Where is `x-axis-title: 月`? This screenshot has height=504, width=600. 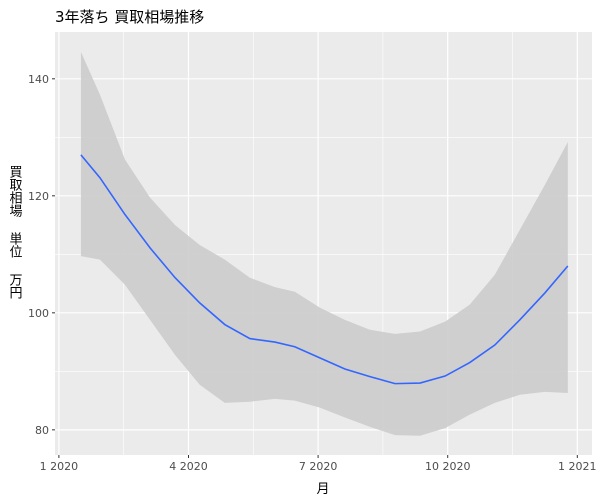
x-axis-title: 月 is located at coordinates (322, 489).